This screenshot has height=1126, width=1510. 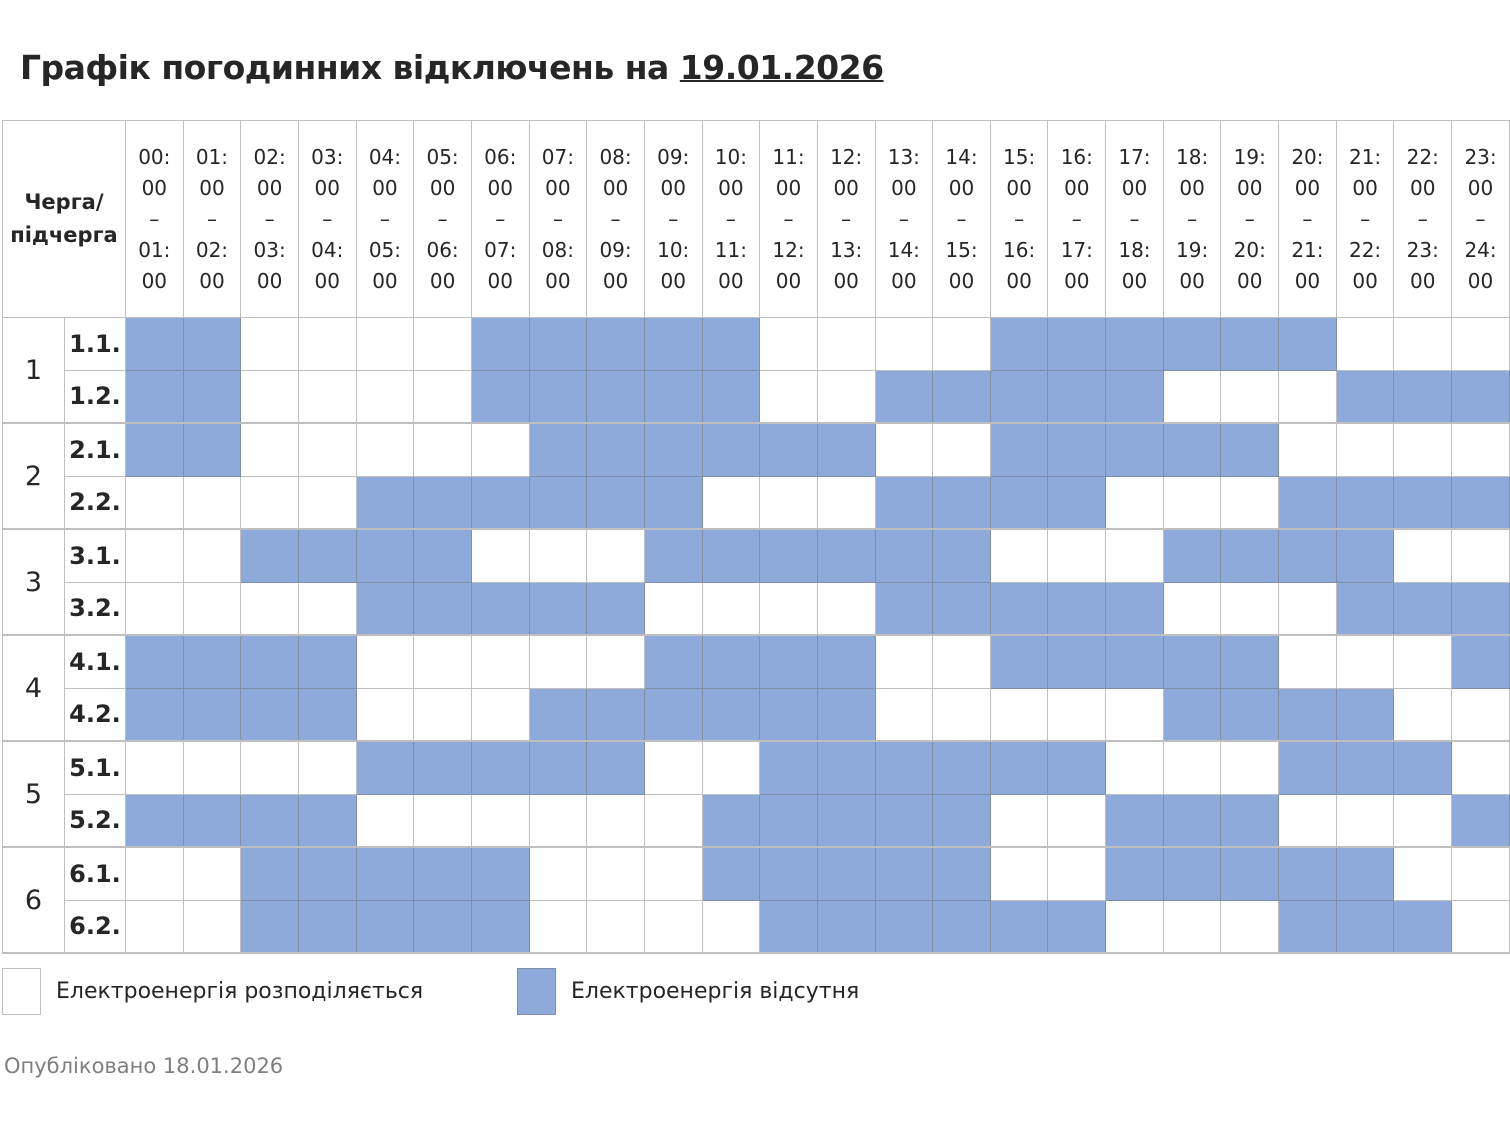 What do you see at coordinates (1192, 219) in the screenshot?
I see `hour-header: 18: 00 – 19: 00` at bounding box center [1192, 219].